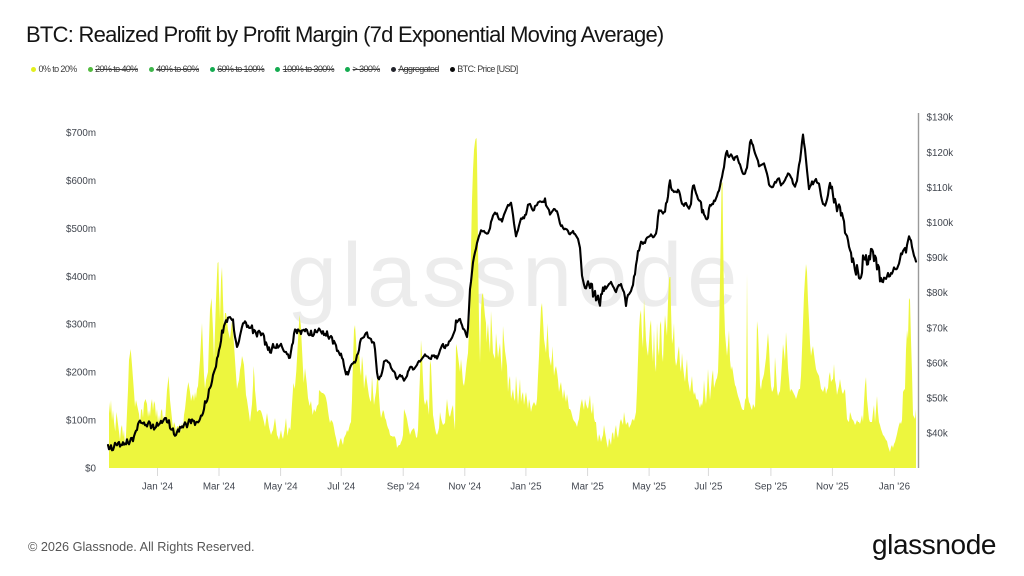 Image resolution: width=1024 pixels, height=576 pixels. Describe the element at coordinates (81, 133) in the screenshot. I see `svg-text: $700m` at that location.